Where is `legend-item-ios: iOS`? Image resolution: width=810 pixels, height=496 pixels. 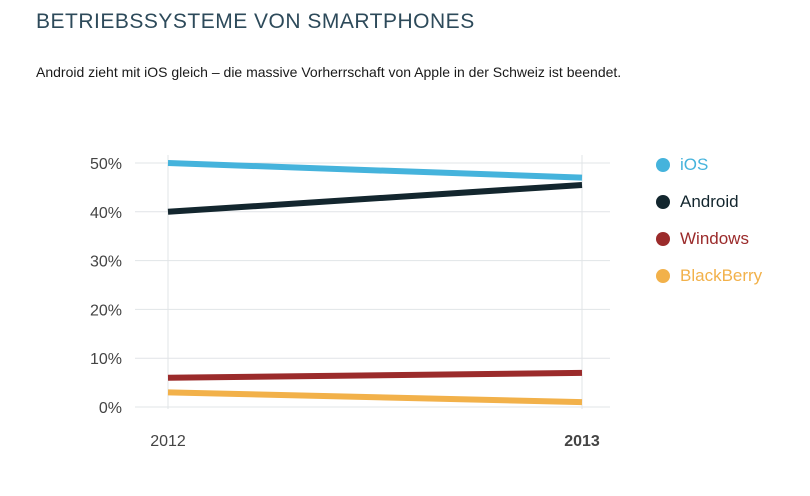 legend-item-ios: iOS is located at coordinates (709, 164).